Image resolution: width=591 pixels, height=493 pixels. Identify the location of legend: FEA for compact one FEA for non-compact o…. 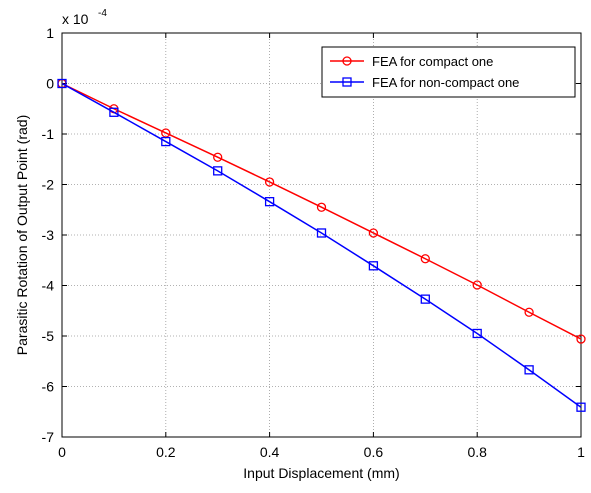
(448, 72).